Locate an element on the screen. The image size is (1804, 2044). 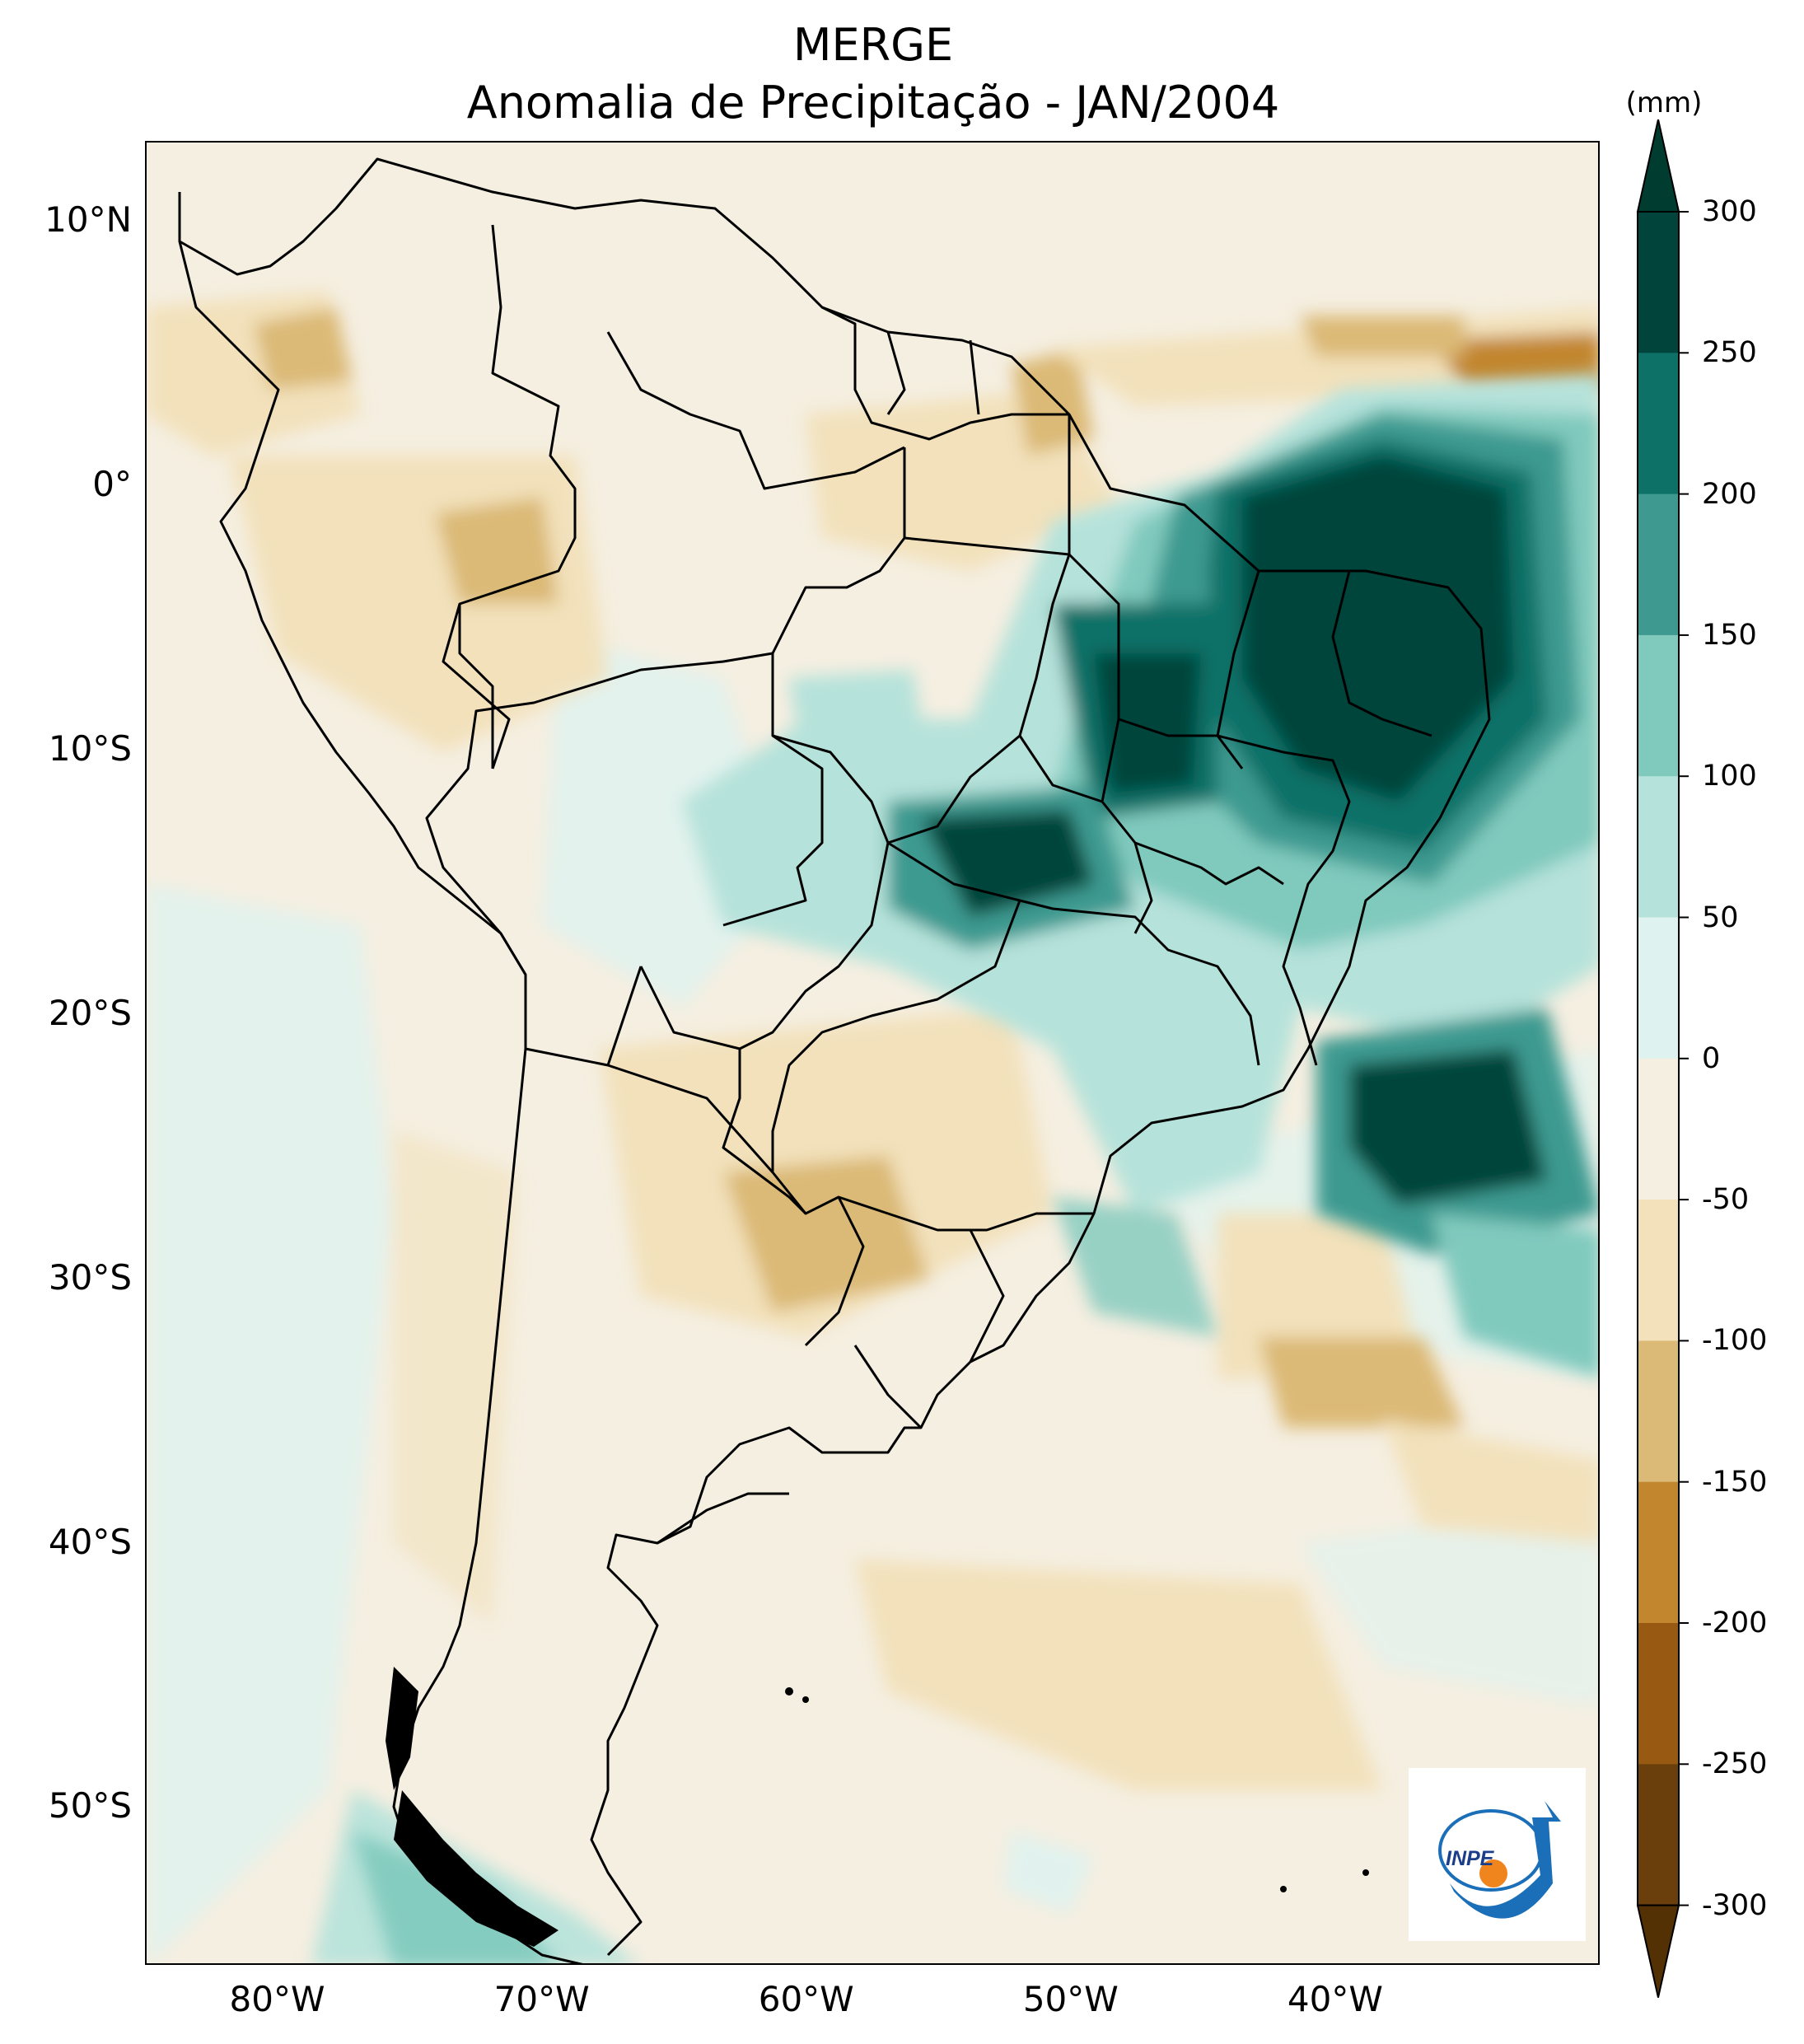
lat-tick-label: 20°S is located at coordinates (90, 1012).